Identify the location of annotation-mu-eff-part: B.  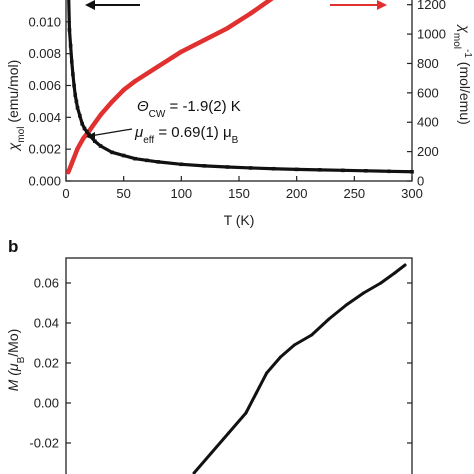
(235, 140).